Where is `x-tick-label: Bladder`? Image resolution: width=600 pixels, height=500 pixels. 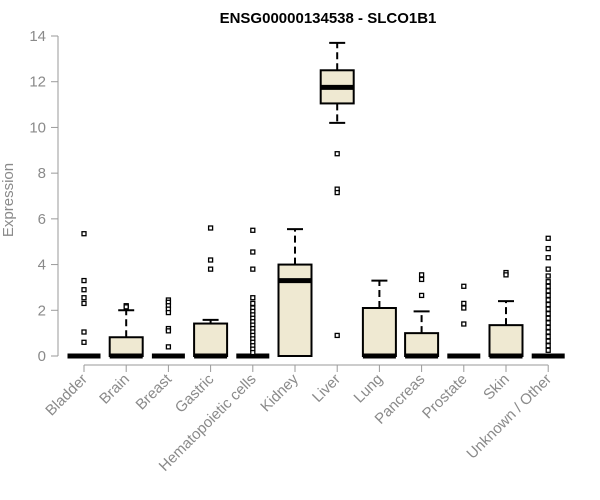 x-tick-label: Bladder is located at coordinates (66, 395).